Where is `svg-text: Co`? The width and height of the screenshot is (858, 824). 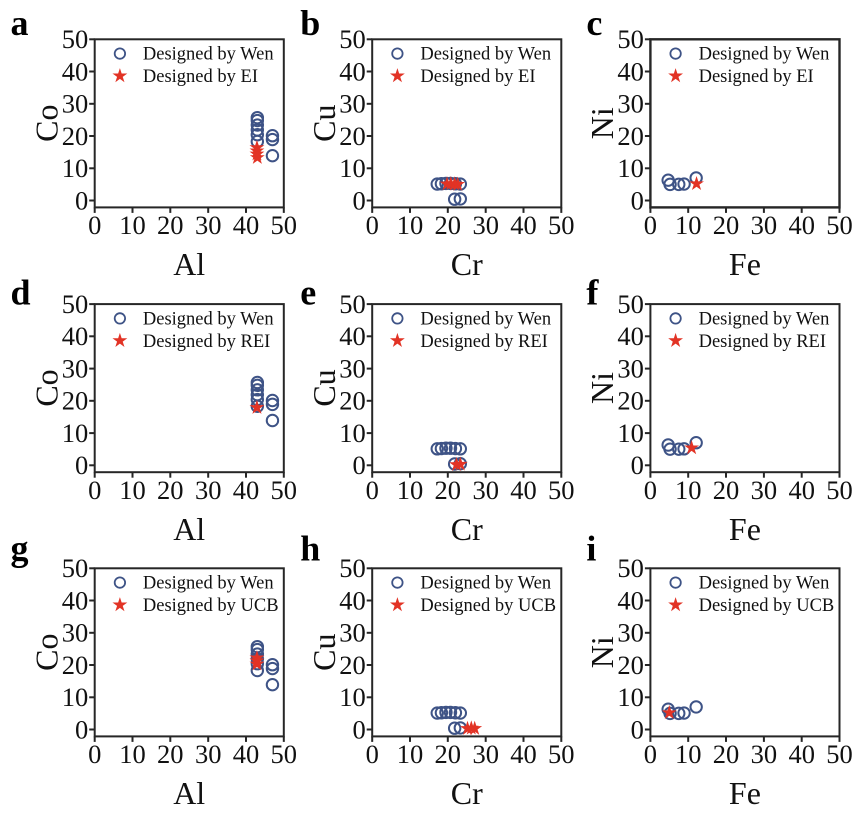
svg-text: Co is located at coordinates (46, 652).